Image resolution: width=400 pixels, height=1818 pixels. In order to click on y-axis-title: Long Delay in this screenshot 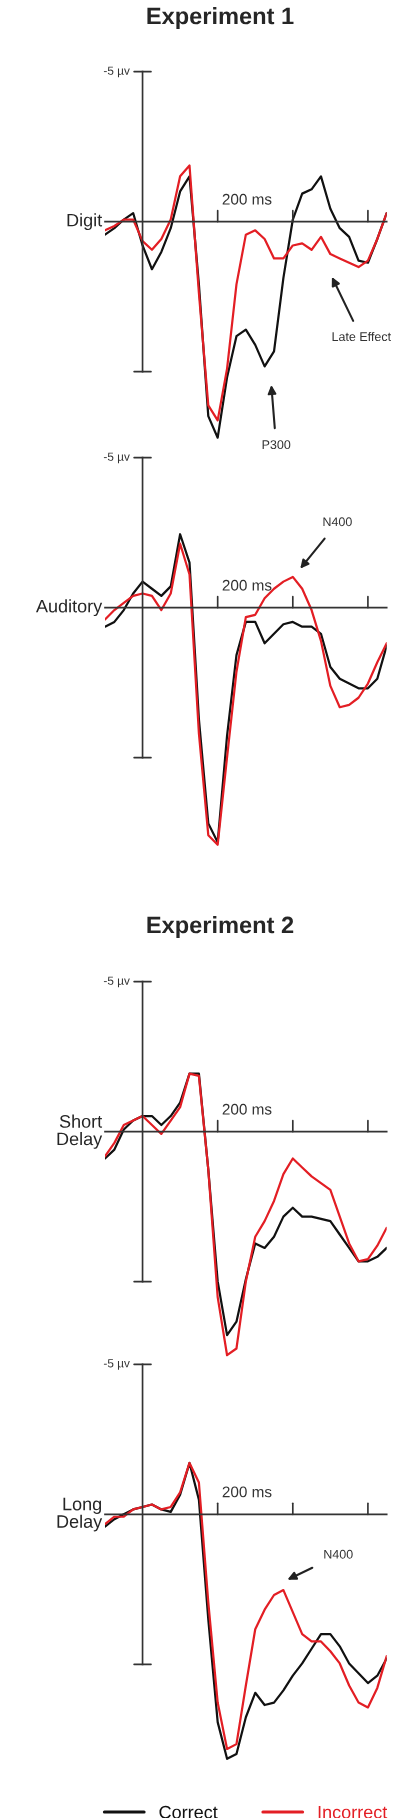, I will do `click(80, 1514)`.